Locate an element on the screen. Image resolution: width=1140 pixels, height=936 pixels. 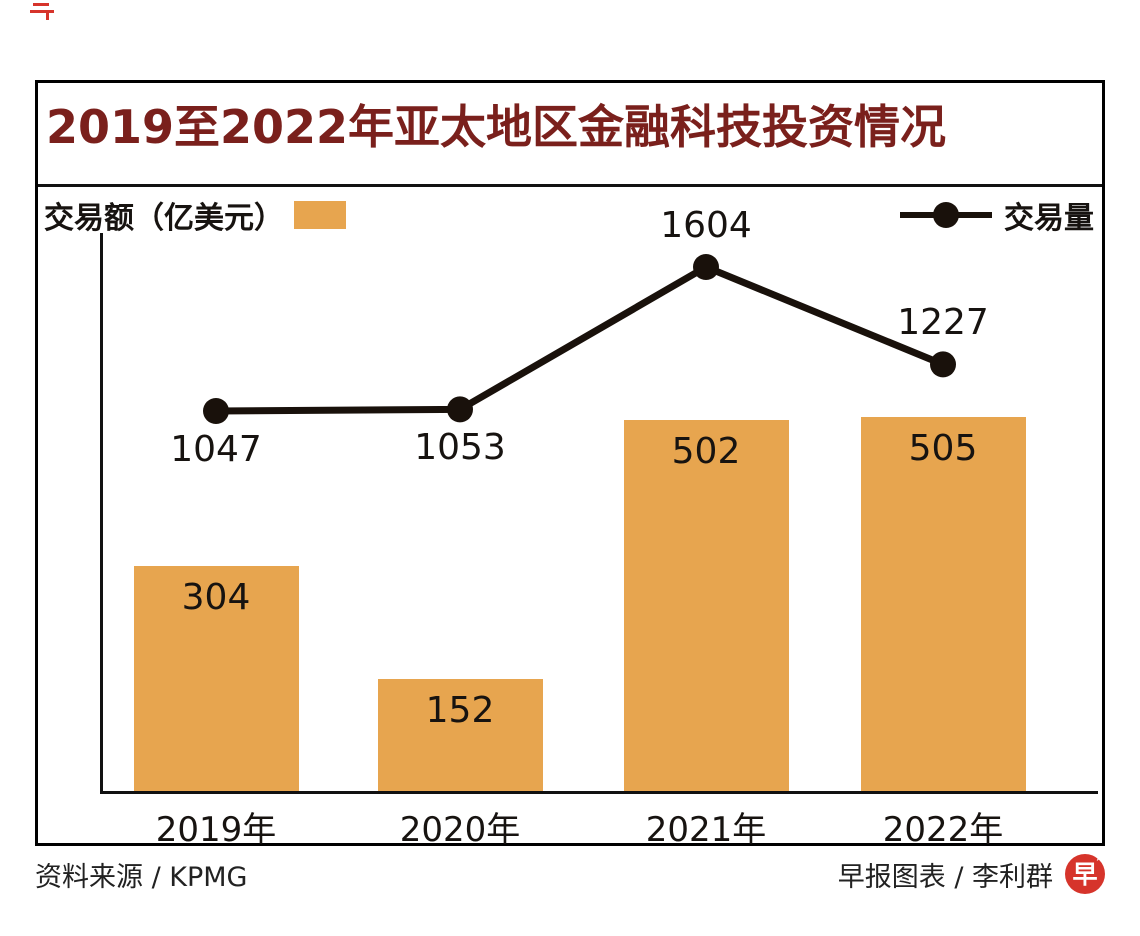
bar-value-label: 152 is located at coordinates (460, 710).